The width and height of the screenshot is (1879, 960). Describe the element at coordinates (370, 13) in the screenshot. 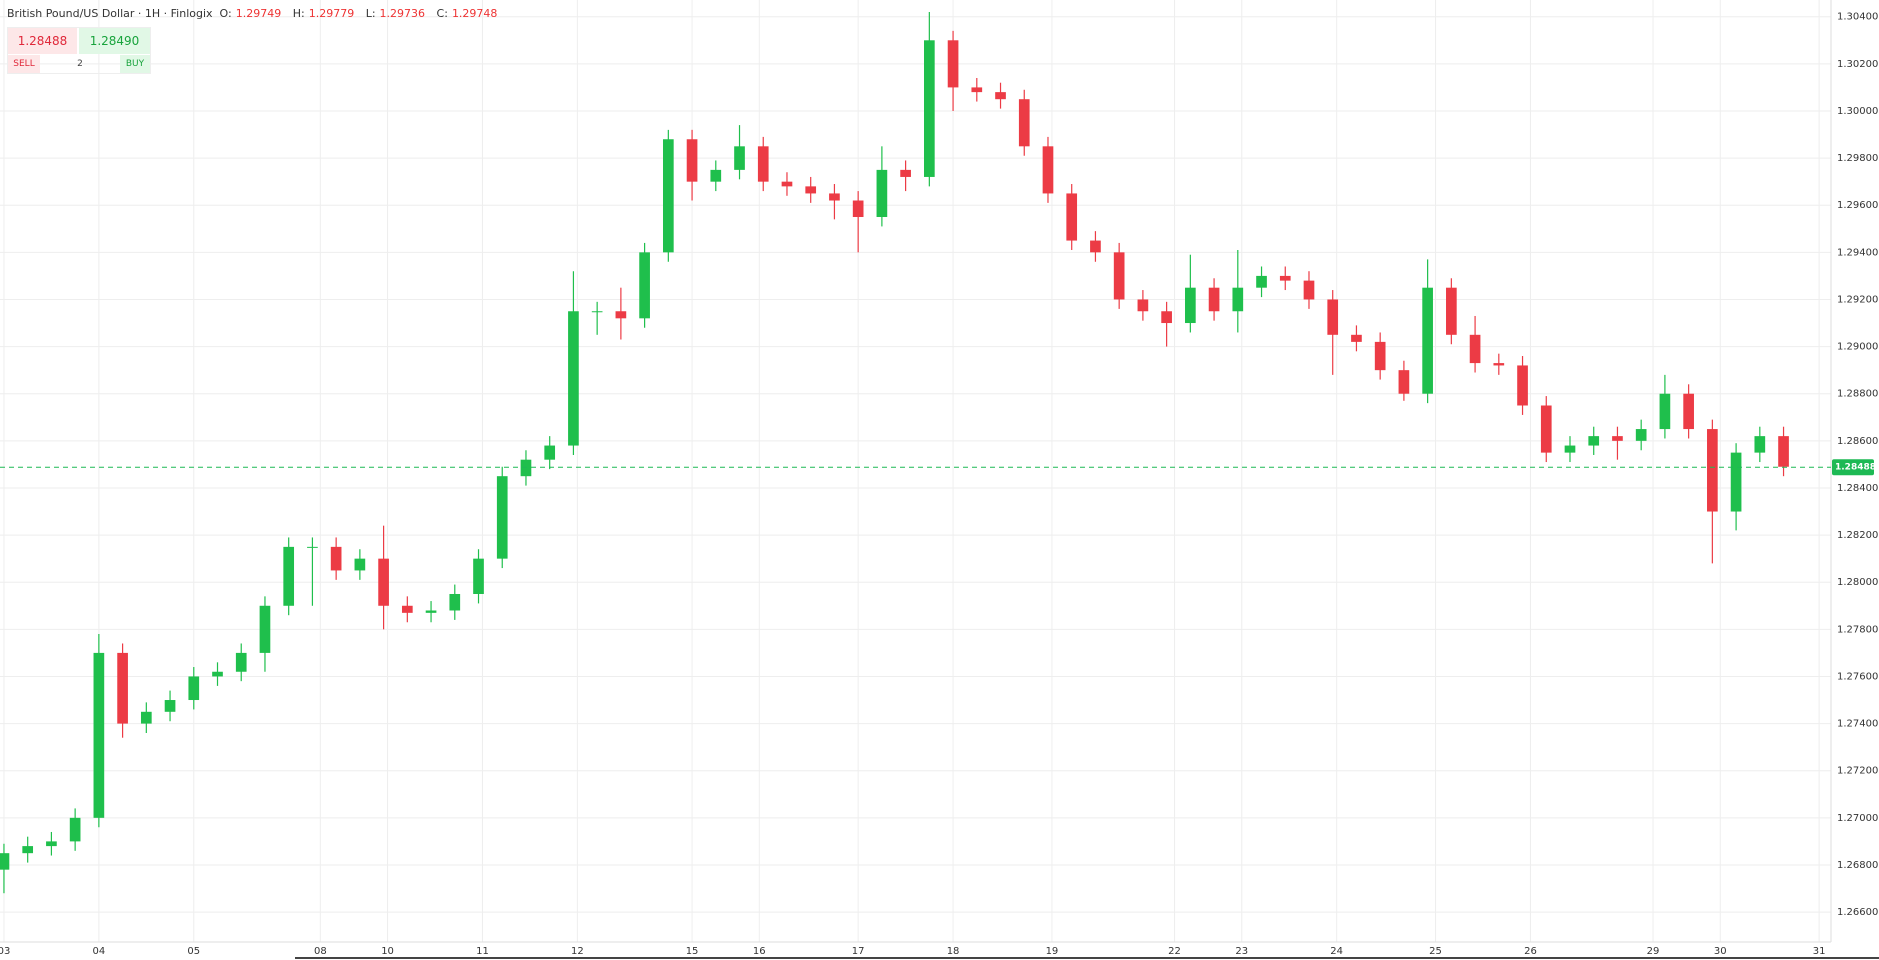

I see `low-label: L:` at that location.